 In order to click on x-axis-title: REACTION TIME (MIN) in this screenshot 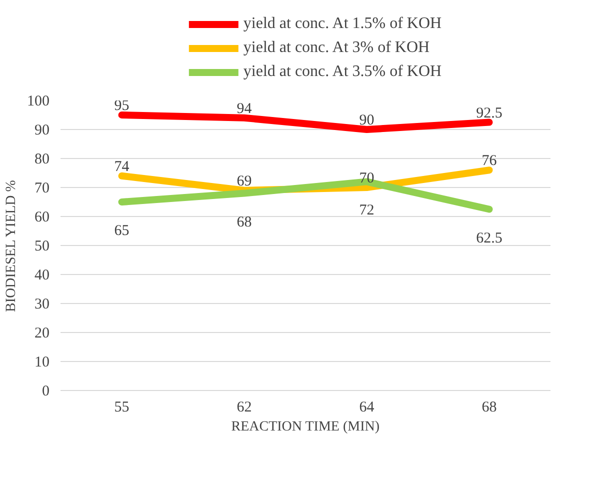, I will do `click(305, 427)`.